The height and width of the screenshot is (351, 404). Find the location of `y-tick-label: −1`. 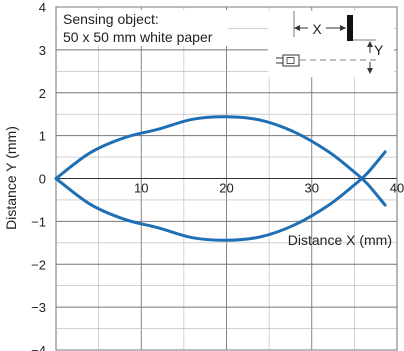

y-tick-label: −1 is located at coordinates (38, 221).